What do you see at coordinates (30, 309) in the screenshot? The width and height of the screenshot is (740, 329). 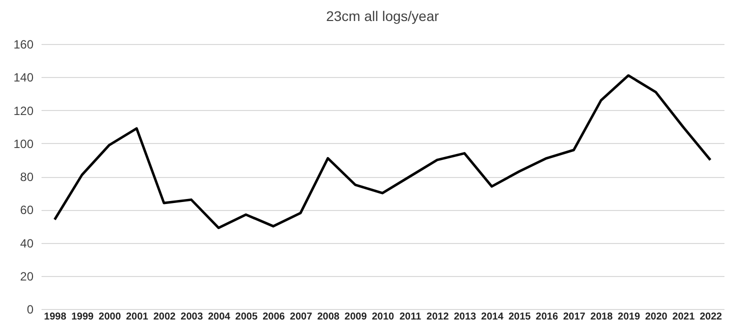 I see `y-tick-label: 0` at bounding box center [30, 309].